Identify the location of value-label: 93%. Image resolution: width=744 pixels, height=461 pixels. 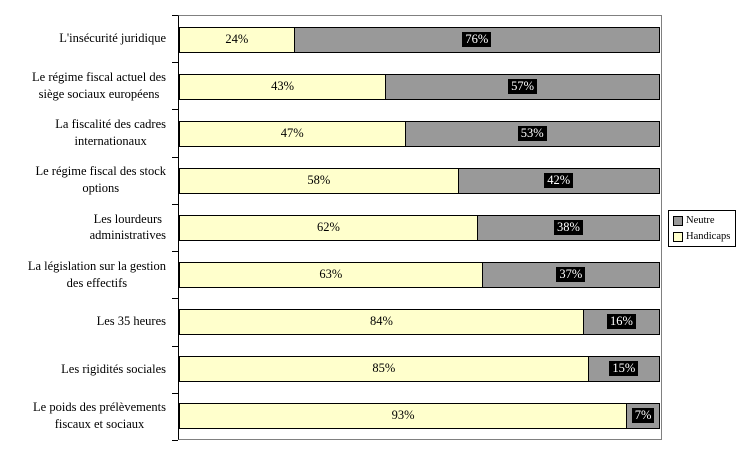
(403, 415).